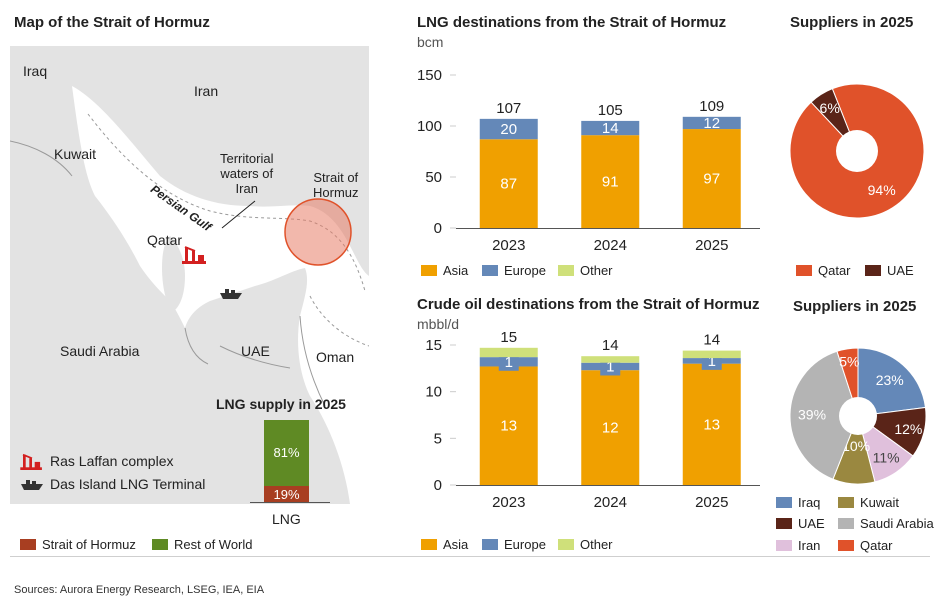  I want to click on bar-europe-2023, so click(508, 129).